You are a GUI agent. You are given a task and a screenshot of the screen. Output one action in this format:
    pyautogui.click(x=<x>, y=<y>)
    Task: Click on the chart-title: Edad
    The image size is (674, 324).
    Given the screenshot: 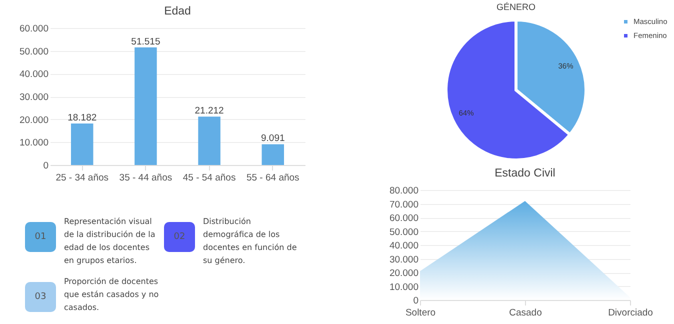 What is the action you would take?
    pyautogui.click(x=177, y=12)
    